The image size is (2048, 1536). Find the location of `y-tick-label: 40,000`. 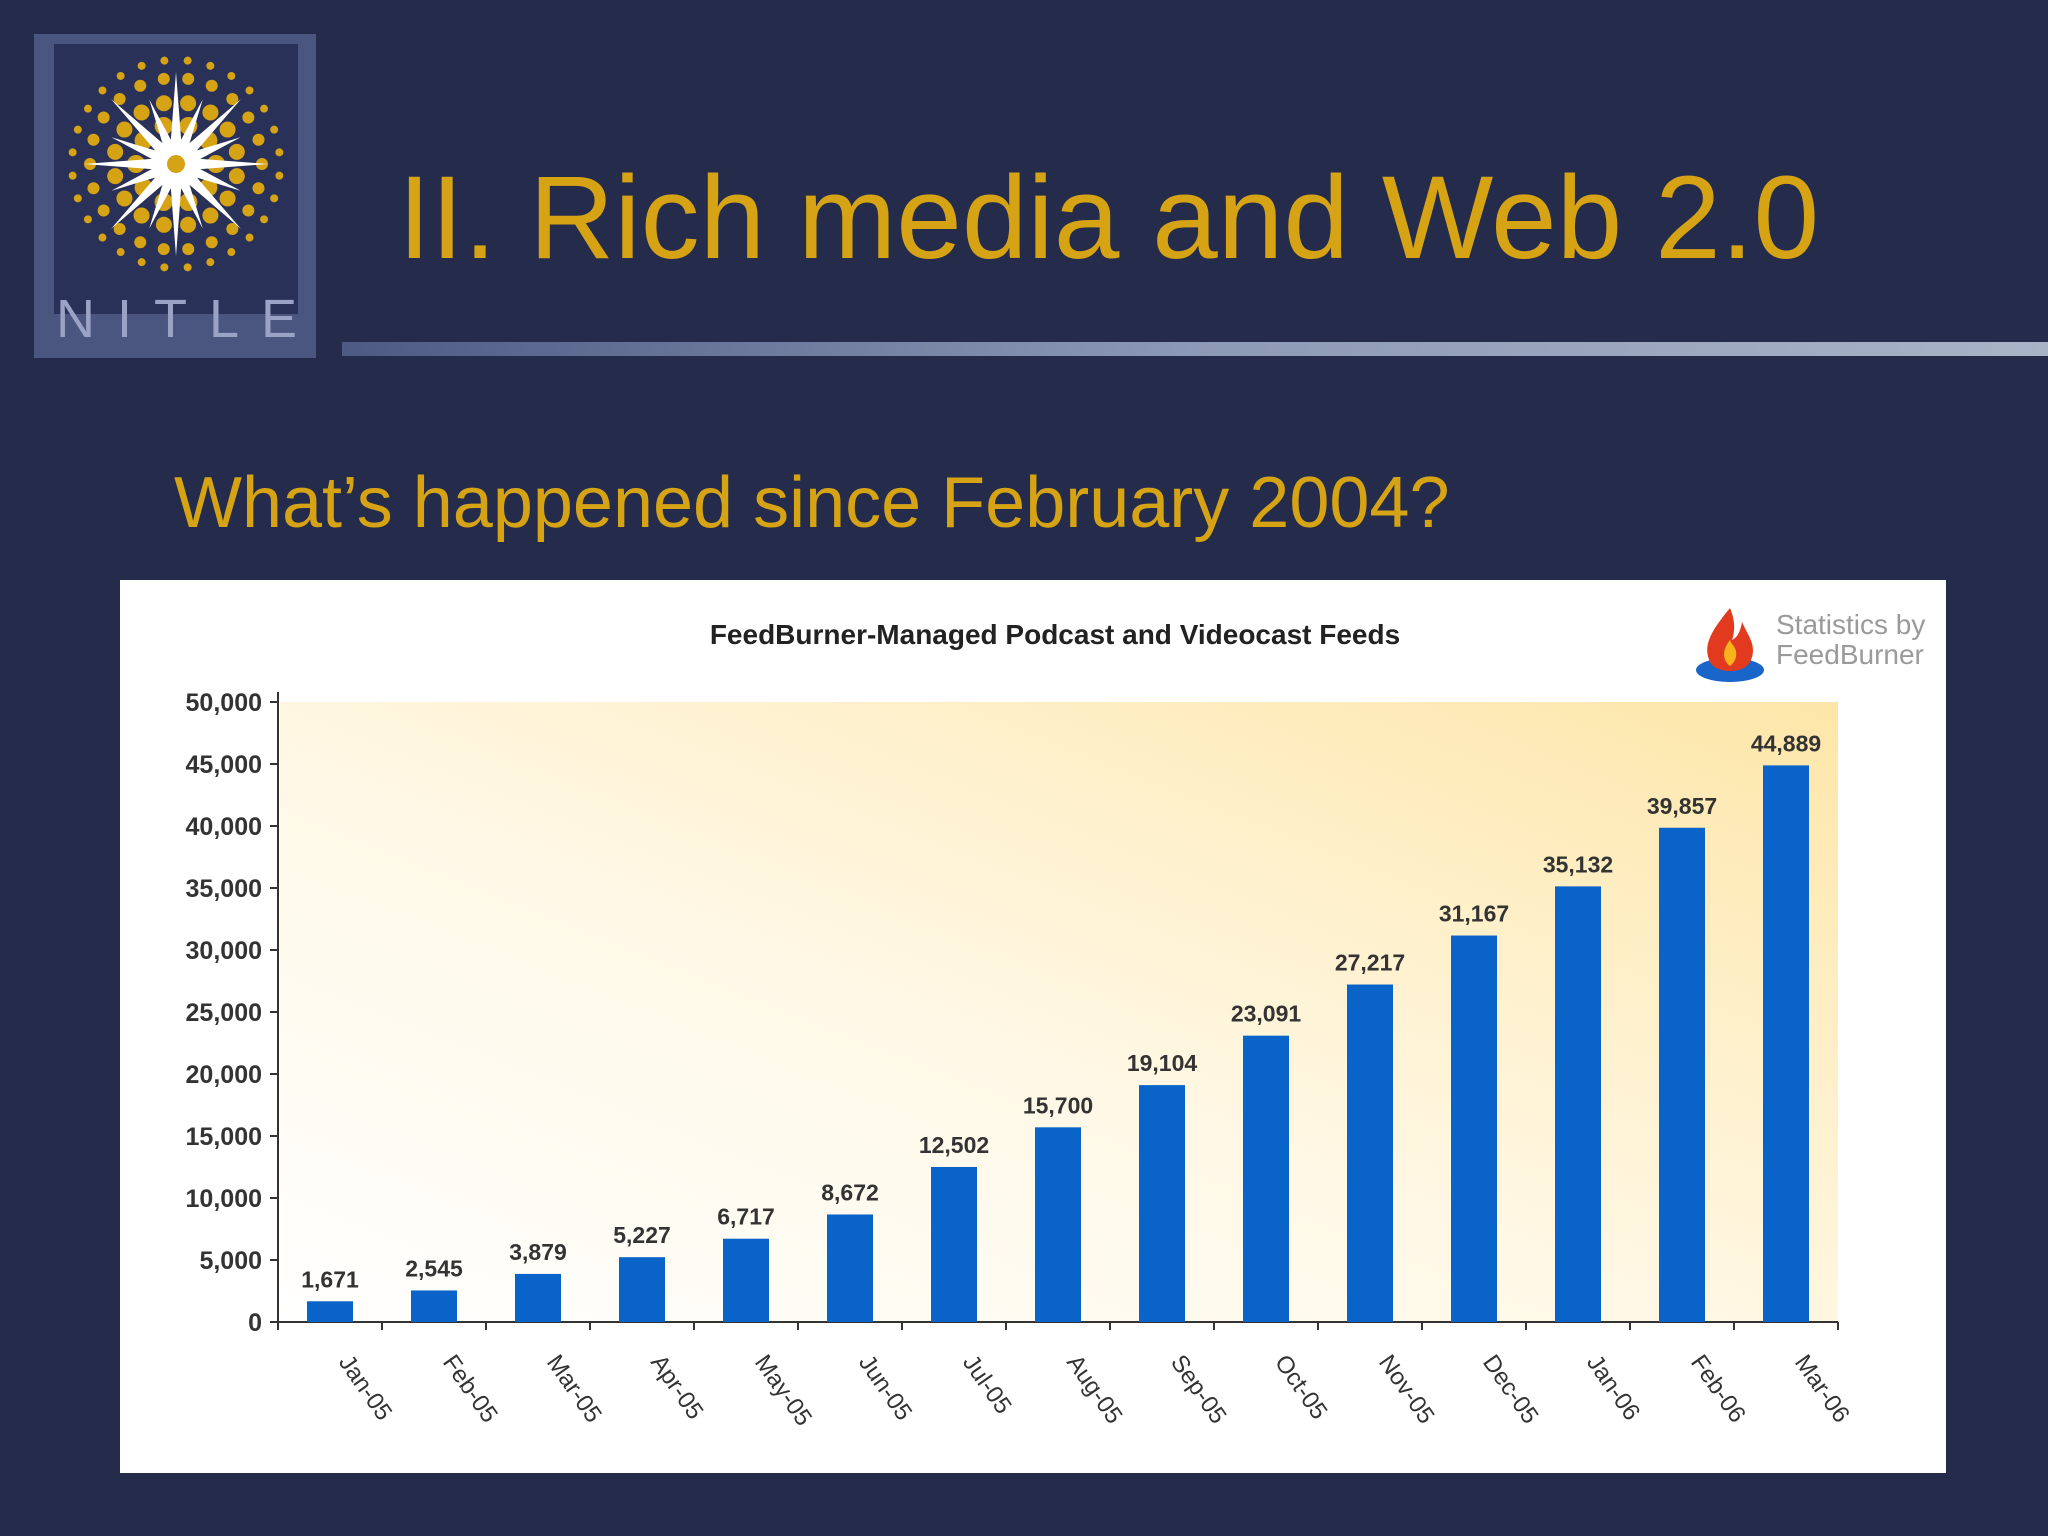

y-tick-label: 40,000 is located at coordinates (224, 827).